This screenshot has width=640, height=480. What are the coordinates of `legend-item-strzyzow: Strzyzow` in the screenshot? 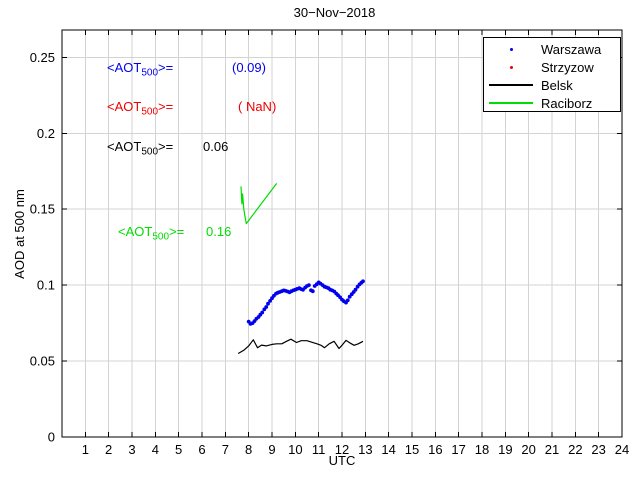 It's located at (552, 67).